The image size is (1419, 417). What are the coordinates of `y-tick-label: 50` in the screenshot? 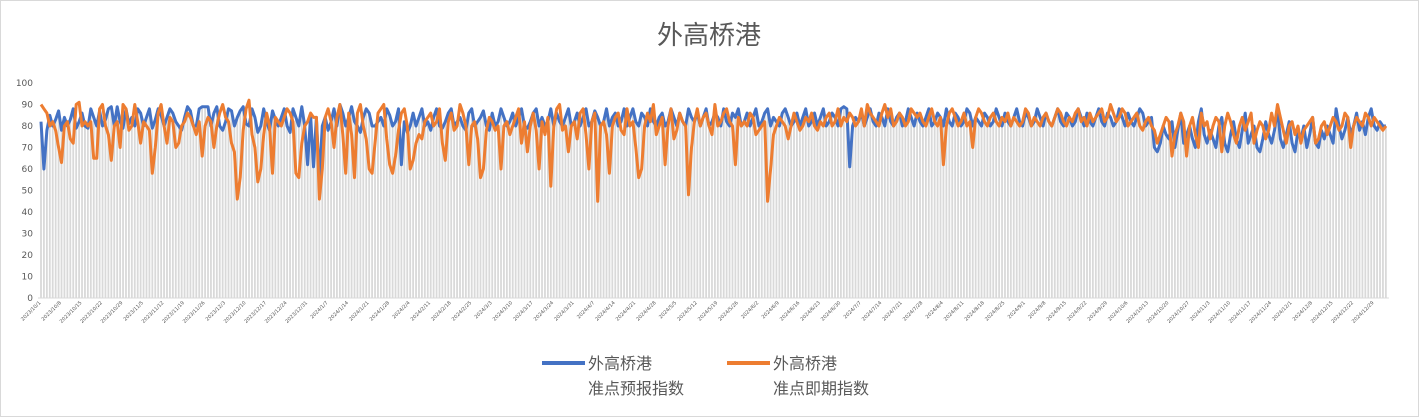 It's located at (28, 192).